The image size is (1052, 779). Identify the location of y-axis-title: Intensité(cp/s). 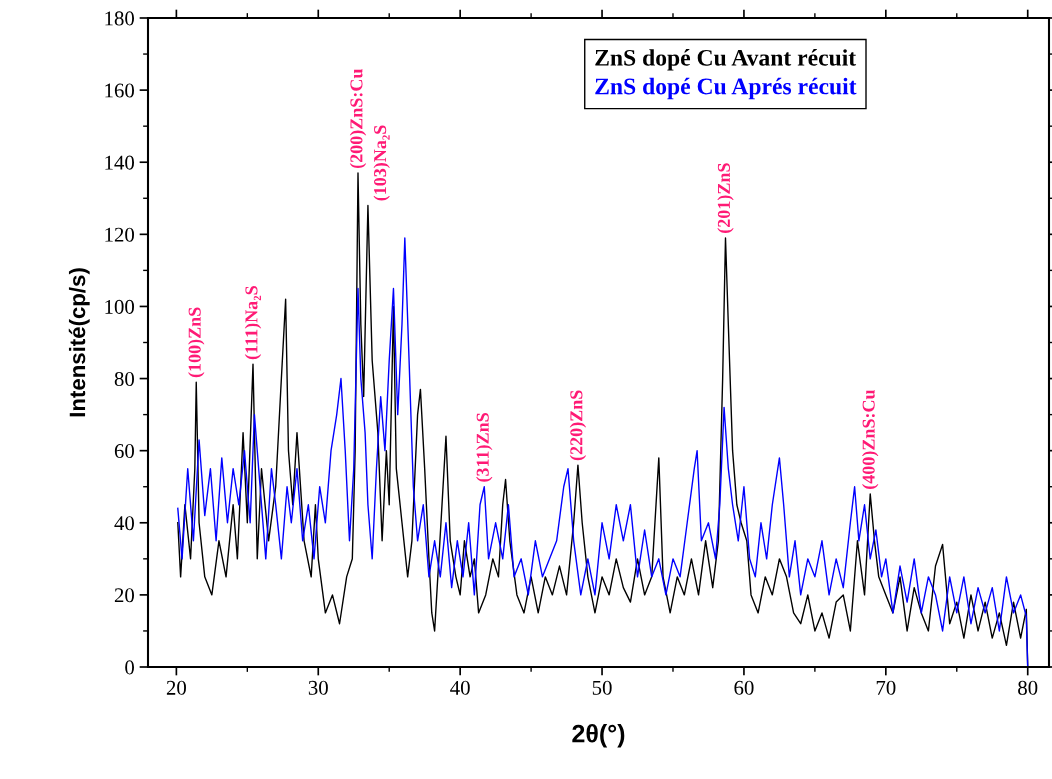
(79, 342).